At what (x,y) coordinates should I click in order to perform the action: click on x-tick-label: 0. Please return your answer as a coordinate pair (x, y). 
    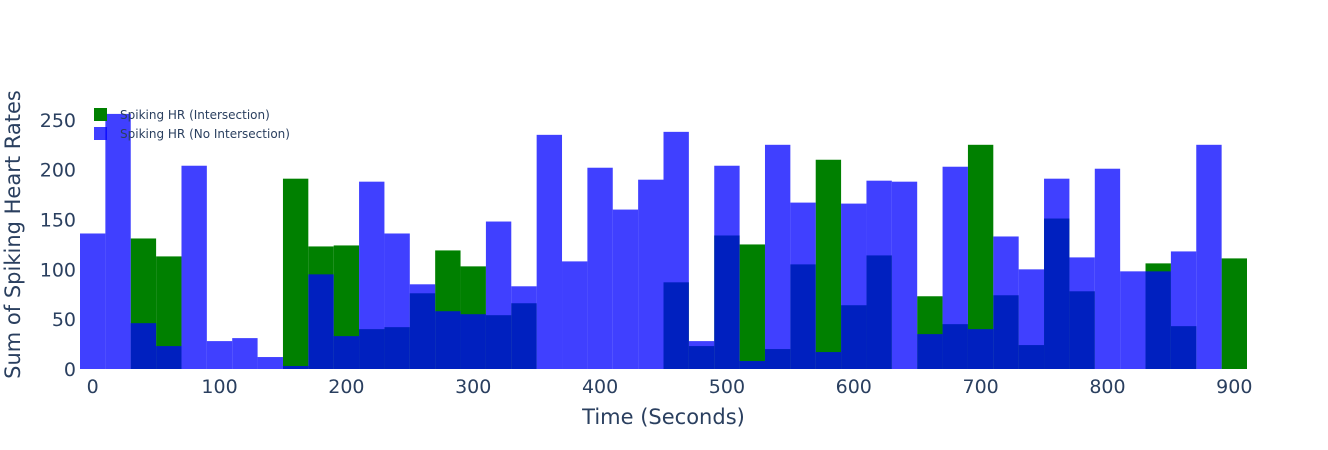
    Looking at the image, I should click on (93, 387).